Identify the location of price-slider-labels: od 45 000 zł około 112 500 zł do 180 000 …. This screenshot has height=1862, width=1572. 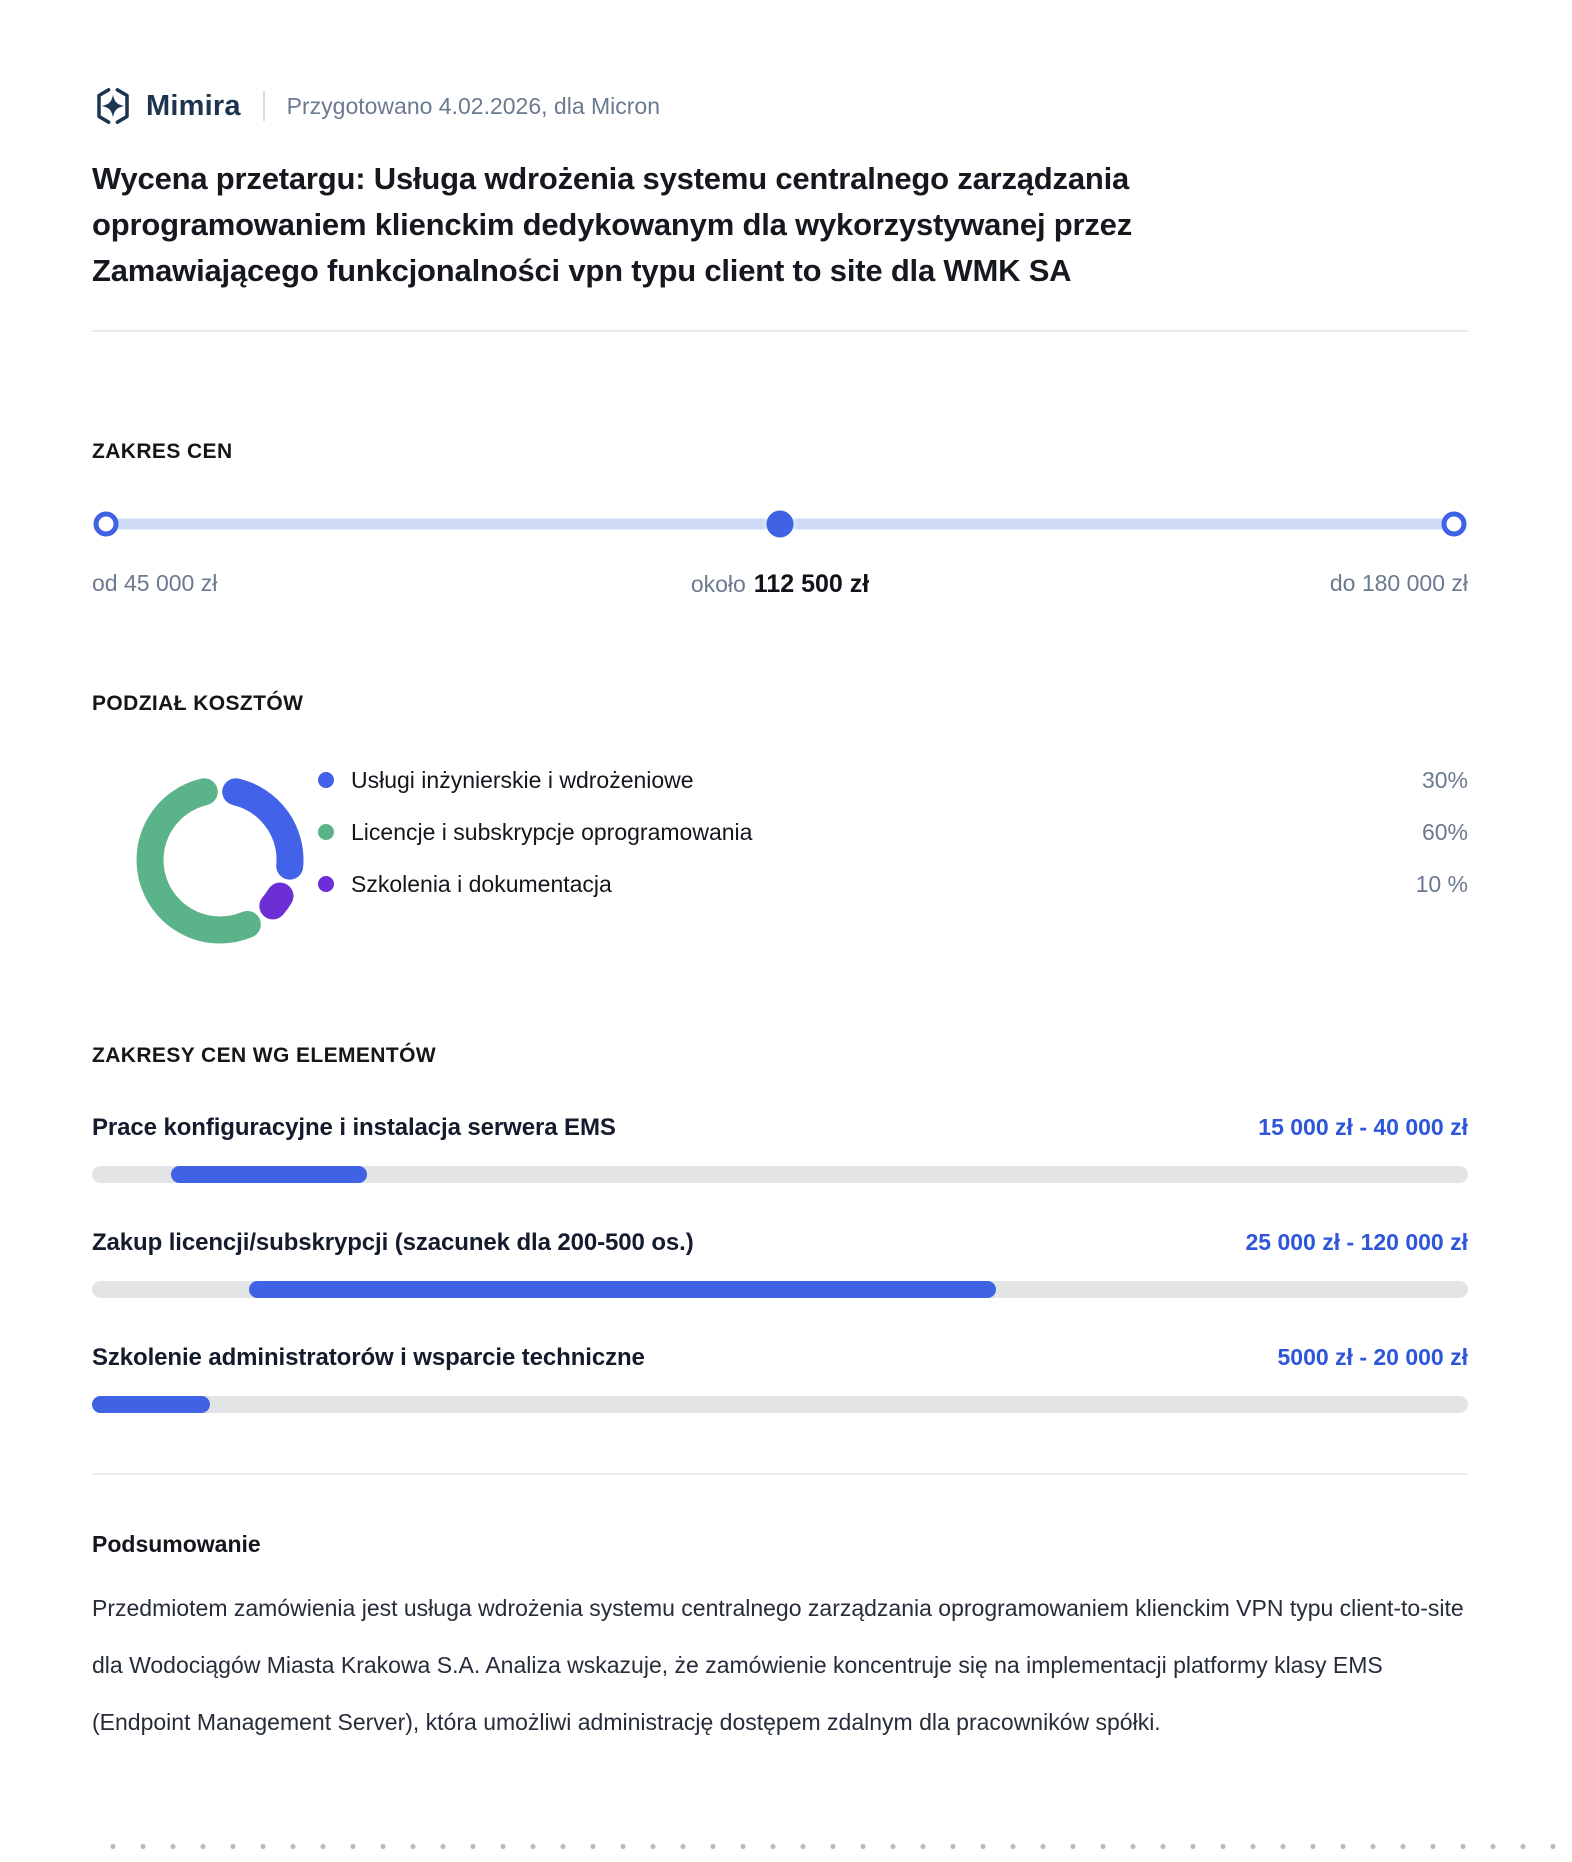
(780, 586).